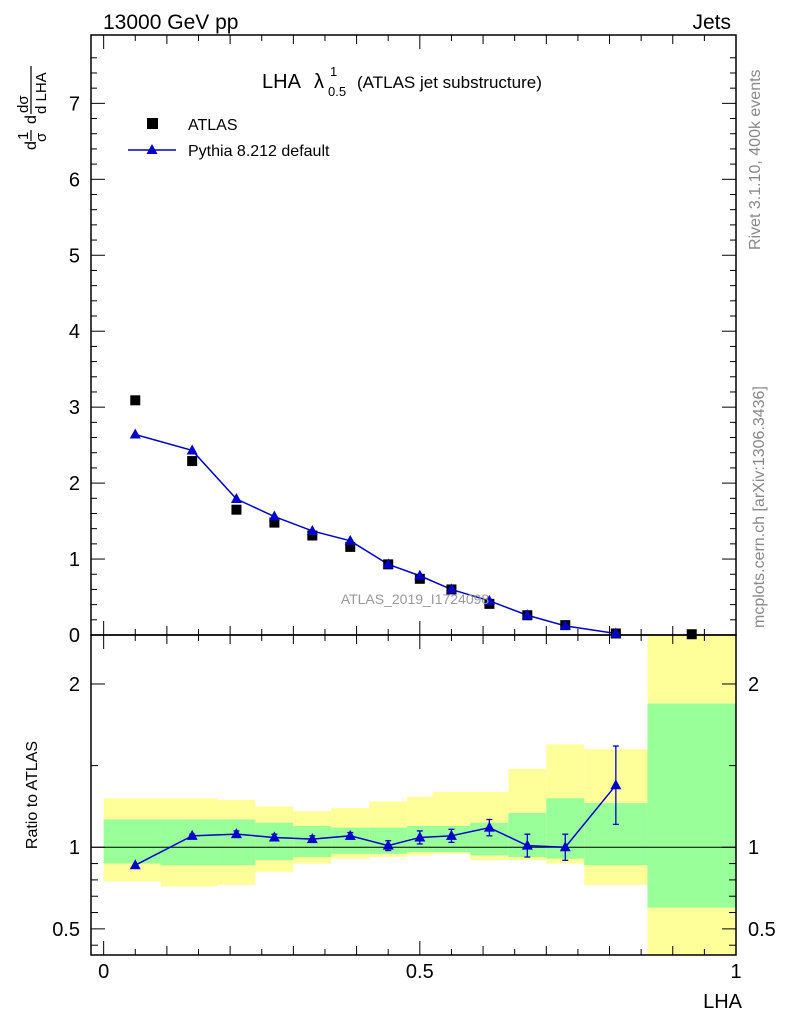  What do you see at coordinates (74, 685) in the screenshot?
I see `ratio-y-tick-label-left-2: 2` at bounding box center [74, 685].